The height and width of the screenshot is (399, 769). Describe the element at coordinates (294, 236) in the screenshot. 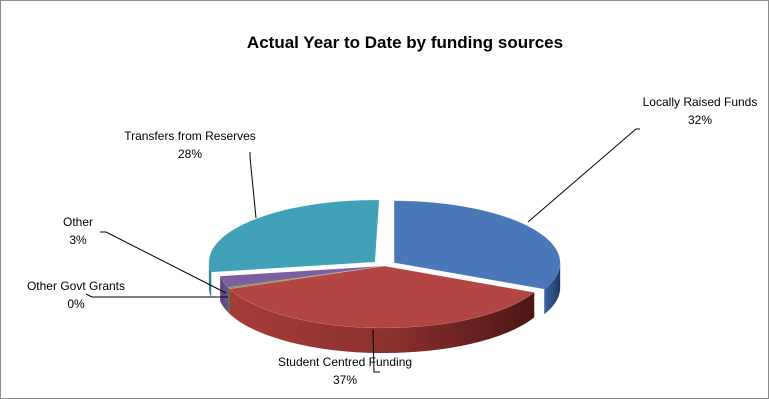

I see `pie-slice-transfers` at that location.